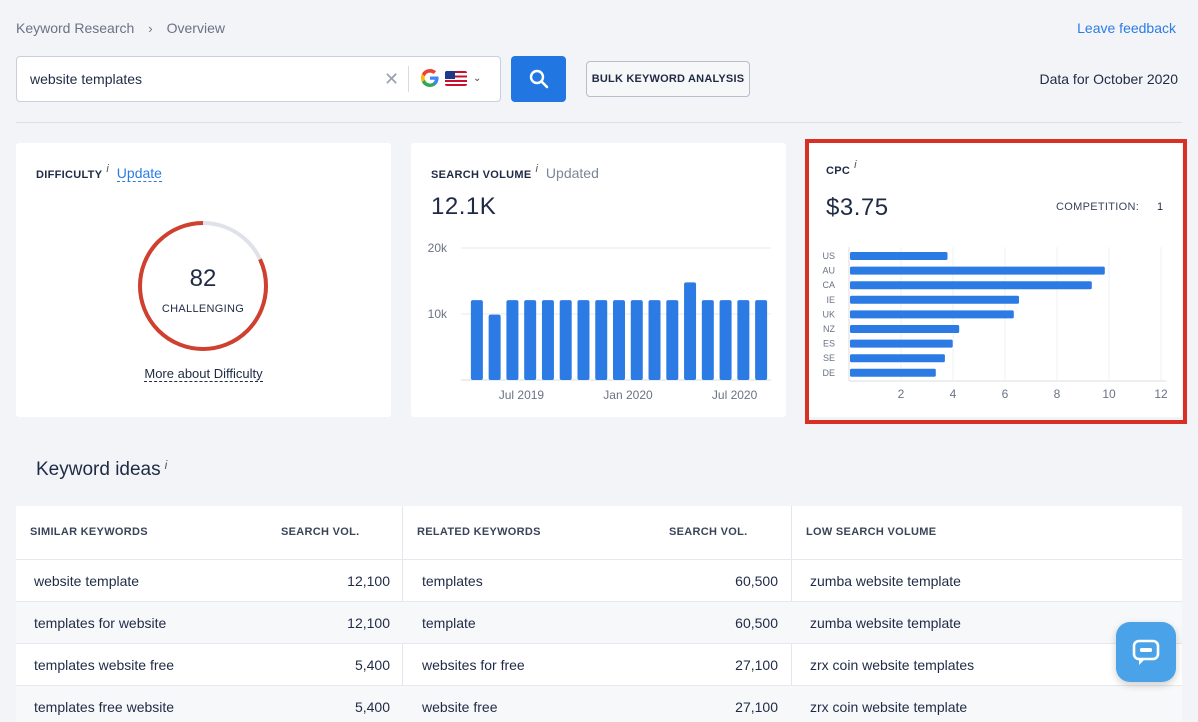 The width and height of the screenshot is (1198, 722). What do you see at coordinates (456, 78) in the screenshot?
I see `us-flag-icon` at bounding box center [456, 78].